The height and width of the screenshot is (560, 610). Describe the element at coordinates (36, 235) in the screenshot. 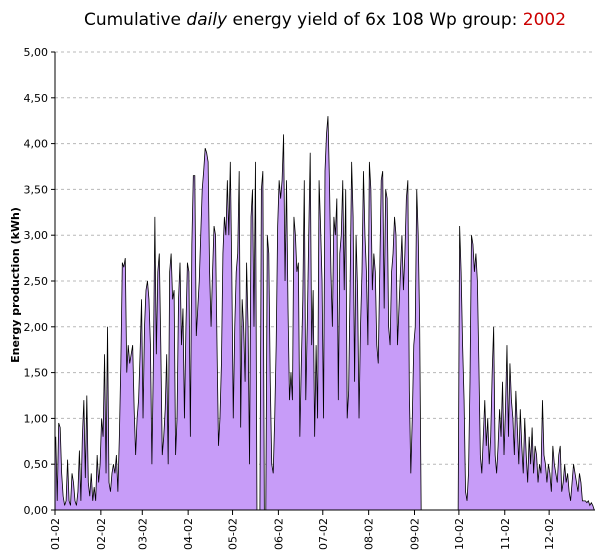

I see `y-tick-label: 3,00` at that location.